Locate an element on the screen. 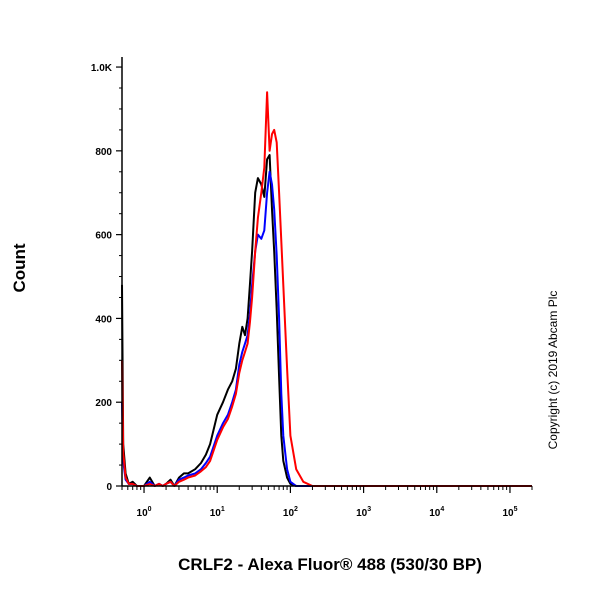  x-tick-label: 10⁰ is located at coordinates (144, 512).